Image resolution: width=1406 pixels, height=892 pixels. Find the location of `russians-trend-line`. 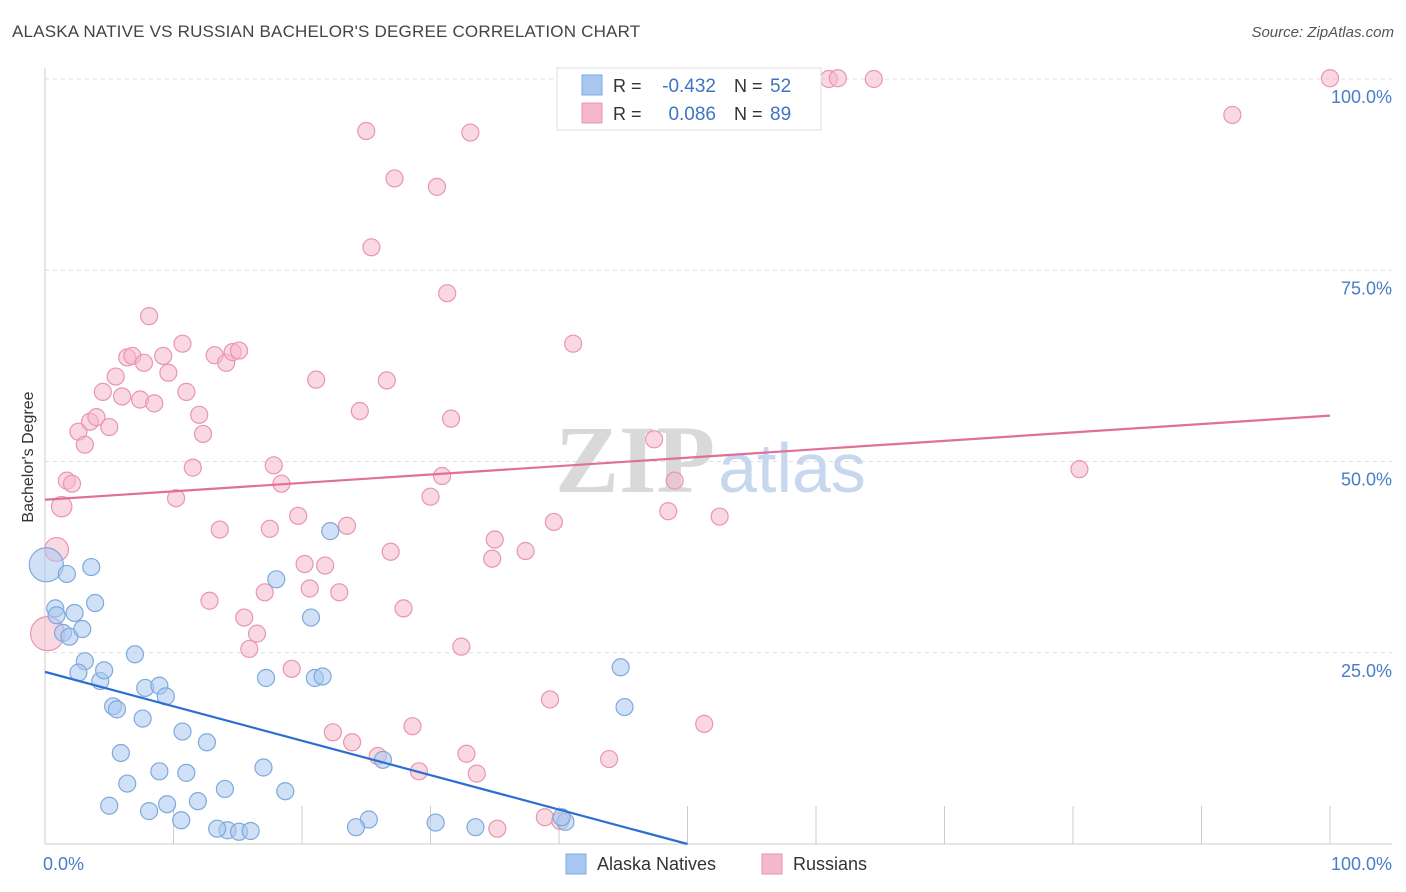

russians-trend-line is located at coordinates (687, 457).